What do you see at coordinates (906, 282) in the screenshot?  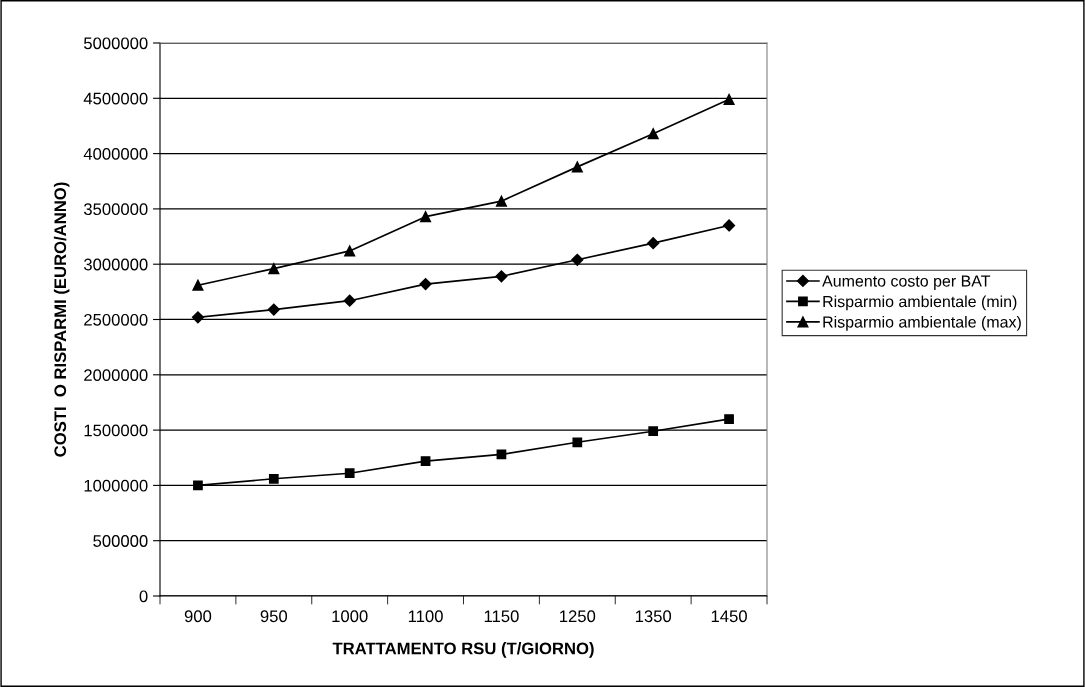 I see `legend-label: Aumento costo per BAT` at bounding box center [906, 282].